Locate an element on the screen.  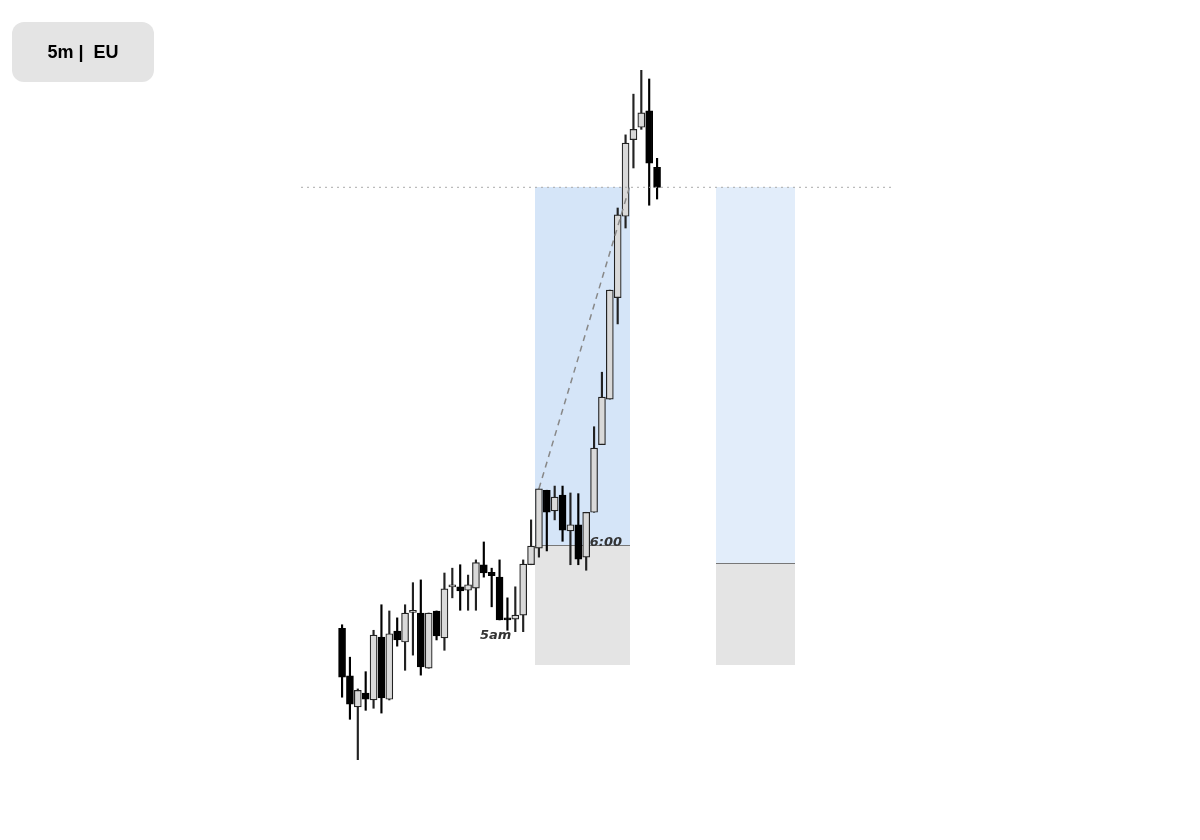
text: 5m | EU is located at coordinates (83, 52).